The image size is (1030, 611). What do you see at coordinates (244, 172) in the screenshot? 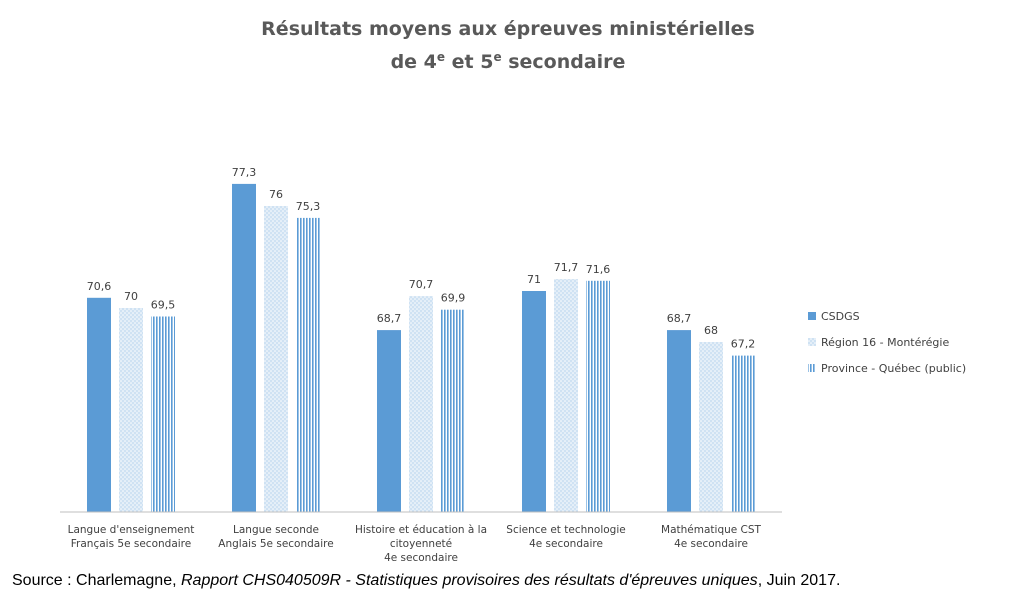
I see `value-label-1-2: 77,3` at bounding box center [244, 172].